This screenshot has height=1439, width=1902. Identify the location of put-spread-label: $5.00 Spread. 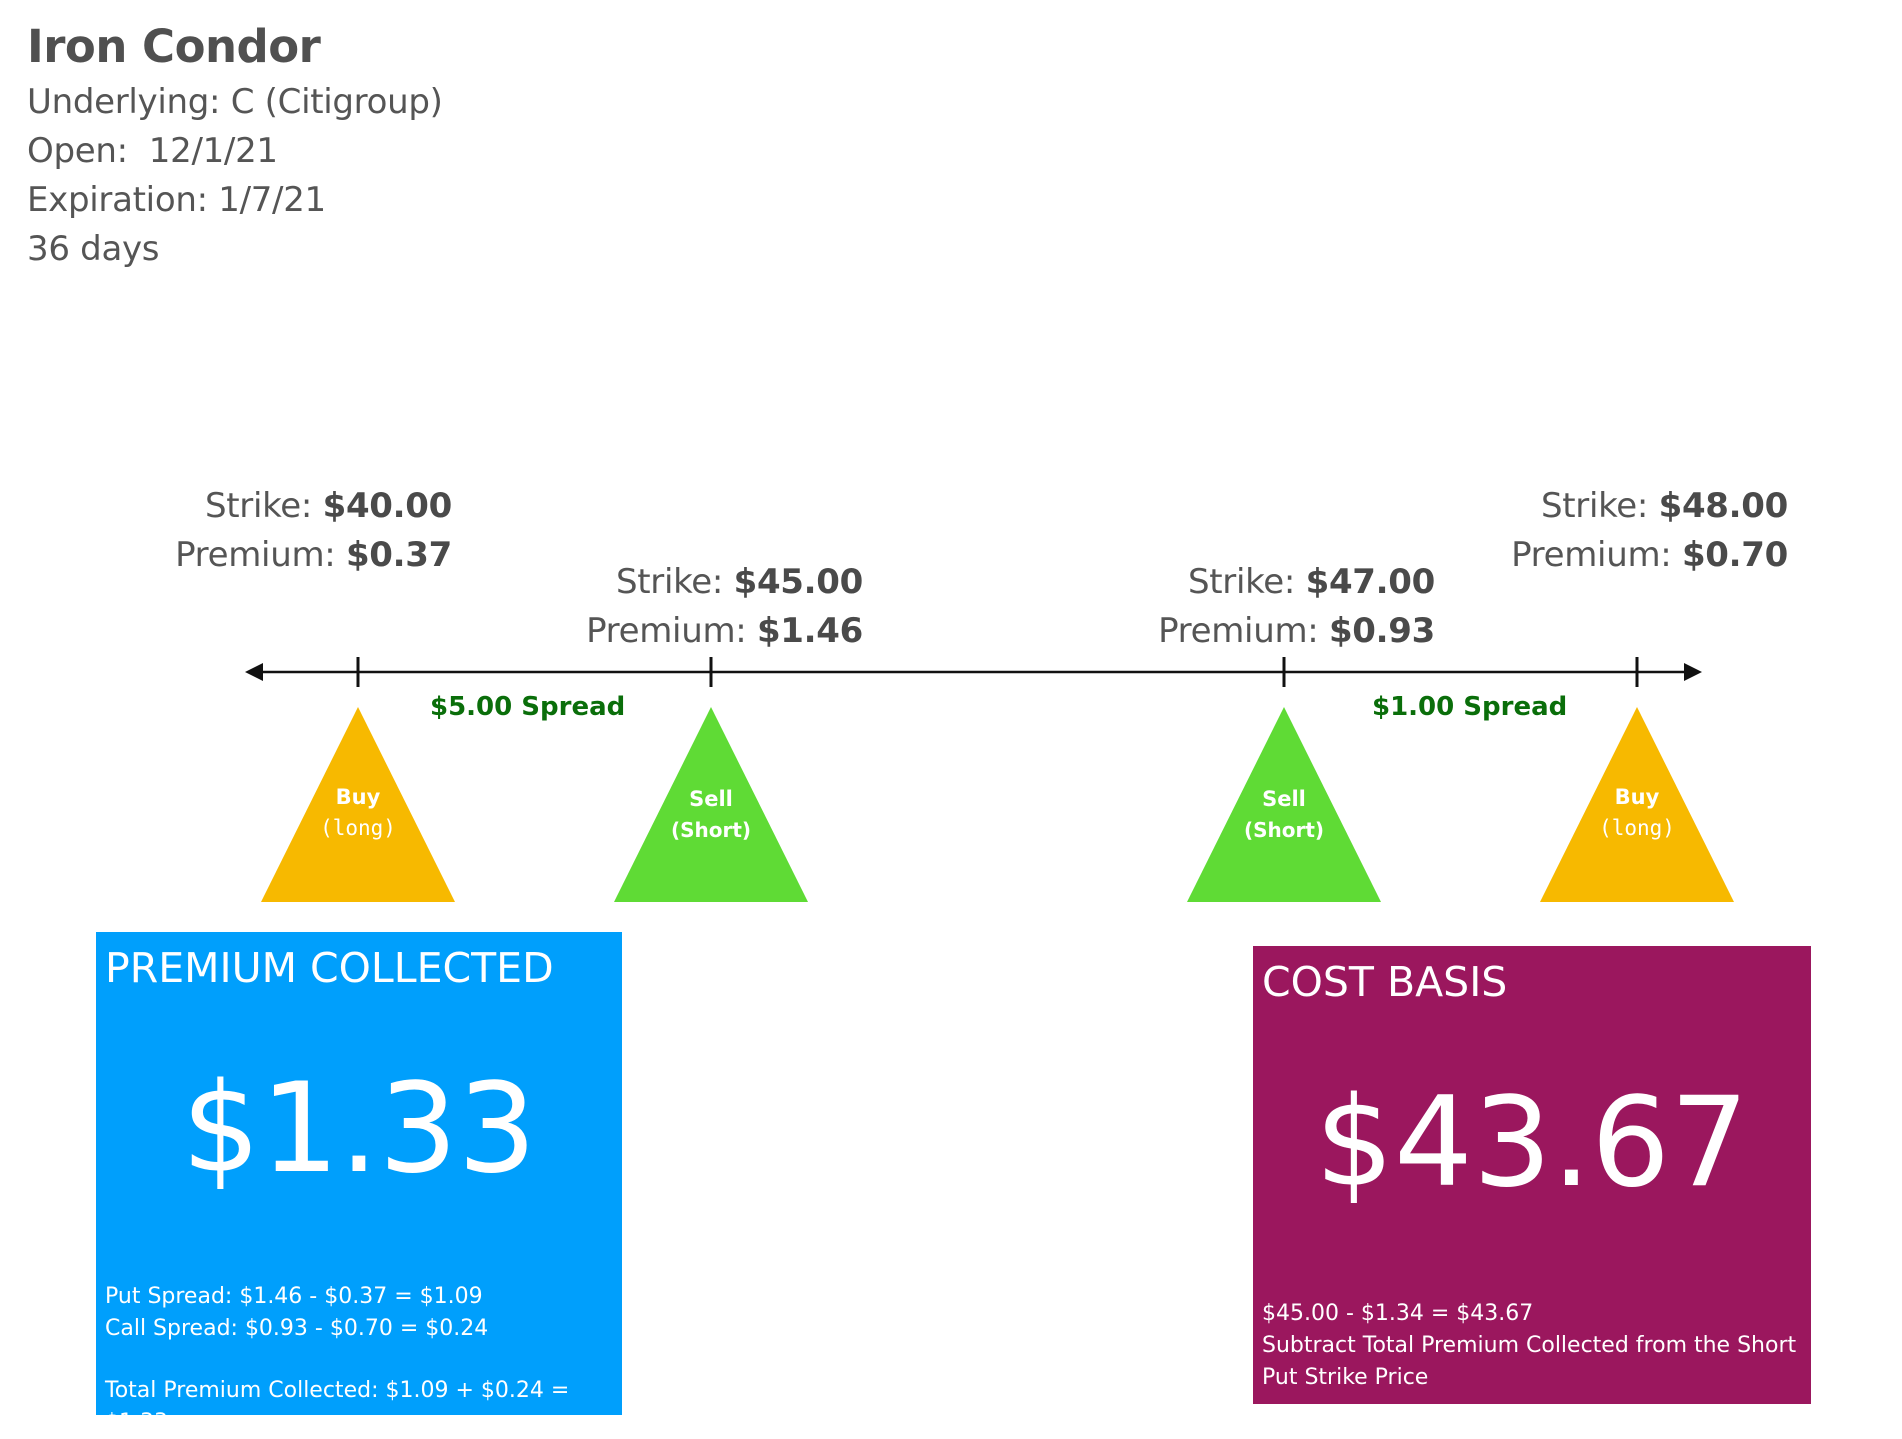
(528, 707).